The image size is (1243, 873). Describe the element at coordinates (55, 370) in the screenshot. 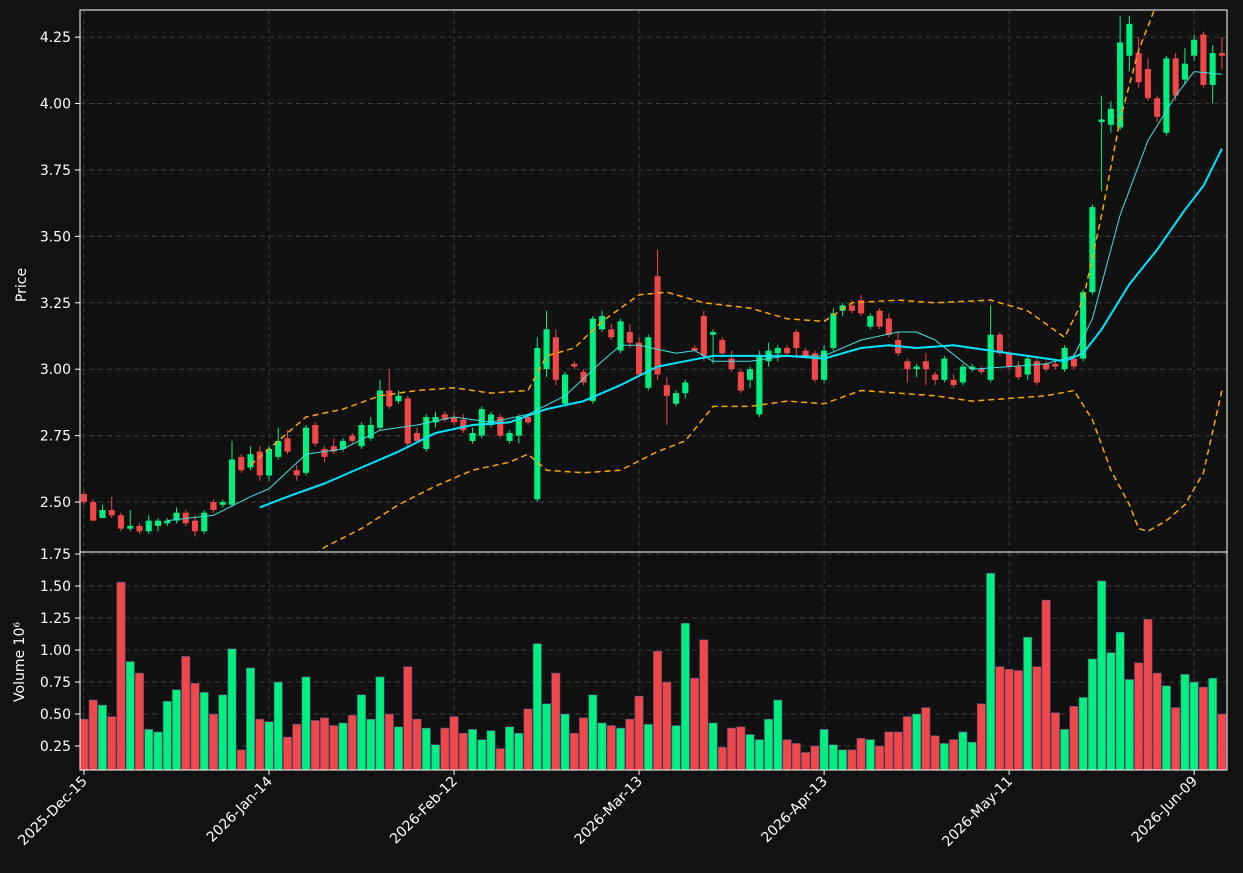

I see `y-tick-label: 3.00` at that location.